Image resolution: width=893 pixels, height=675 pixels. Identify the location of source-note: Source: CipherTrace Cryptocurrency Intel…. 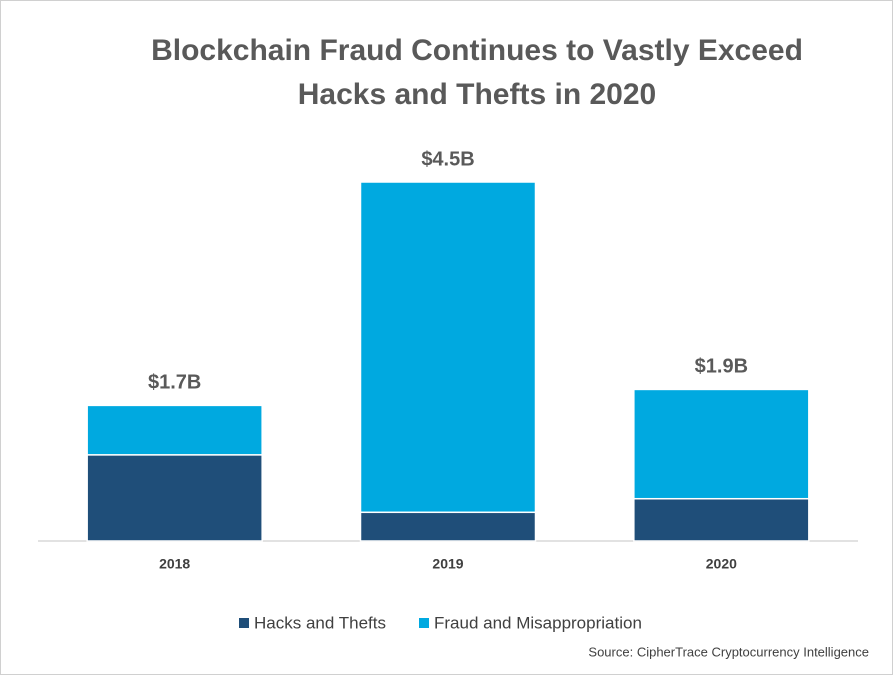
(728, 651).